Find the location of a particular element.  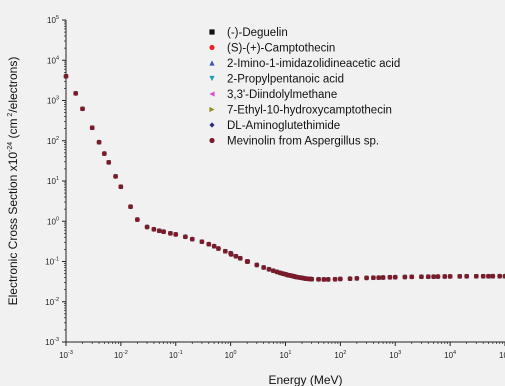

legend-label: Mevinolin from Aspergillus sp. is located at coordinates (303, 142).